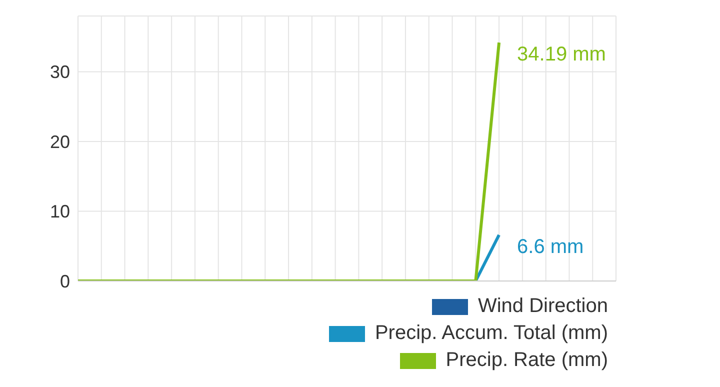 This screenshot has height=387, width=720. What do you see at coordinates (491, 333) in the screenshot?
I see `legend-label: Precip. Accum. Total (mm)` at bounding box center [491, 333].